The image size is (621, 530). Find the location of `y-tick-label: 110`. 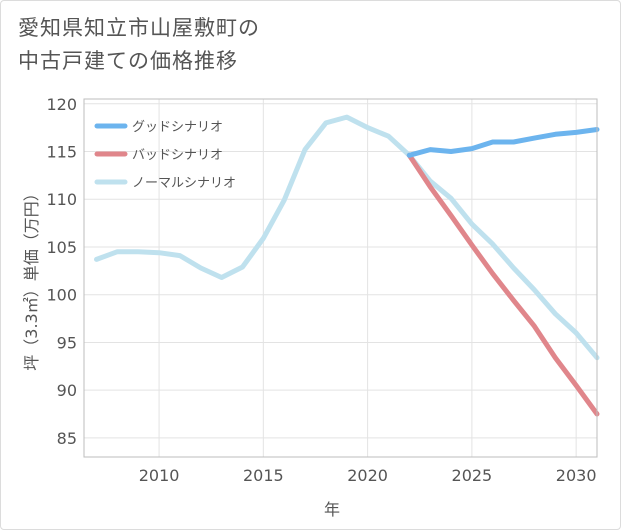

y-tick-label: 110 is located at coordinates (61, 199).